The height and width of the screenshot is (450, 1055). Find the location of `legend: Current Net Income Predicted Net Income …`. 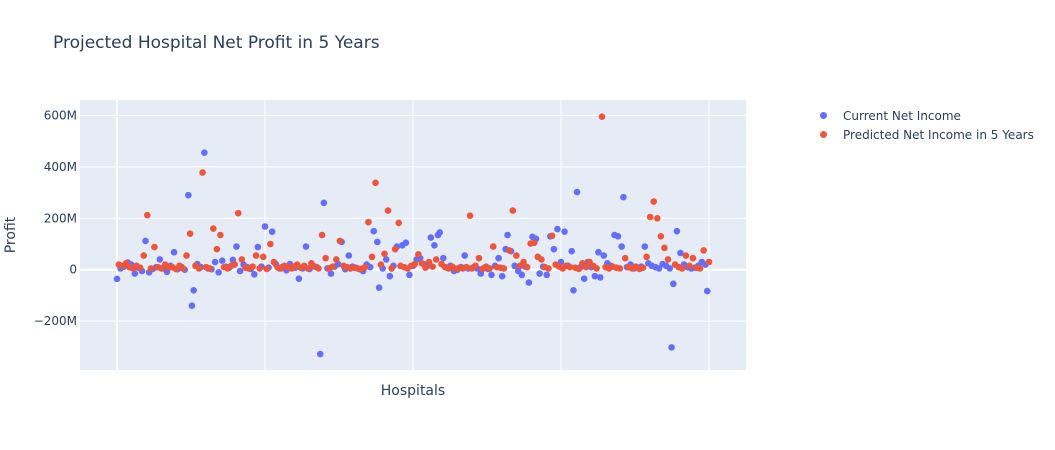

legend: Current Net Income Predicted Net Income … is located at coordinates (924, 125).